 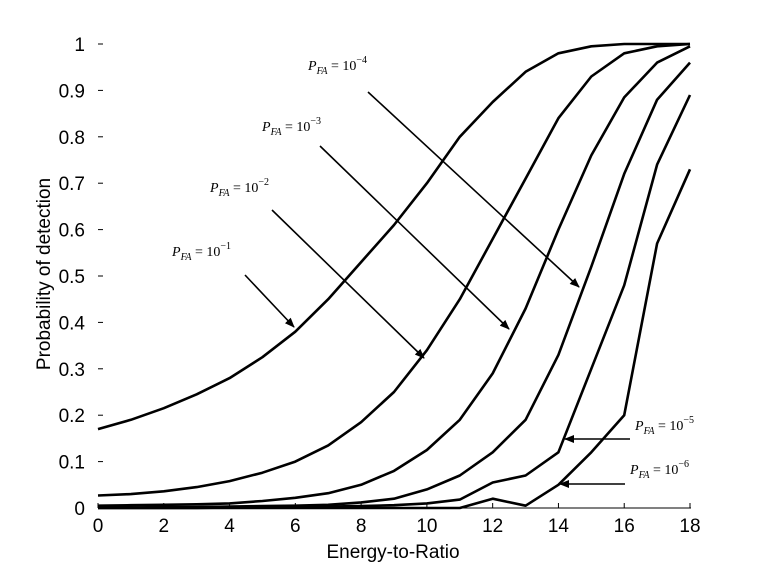 What do you see at coordinates (392, 552) in the screenshot?
I see `x-axis-title: Energy-to-Ratio` at bounding box center [392, 552].